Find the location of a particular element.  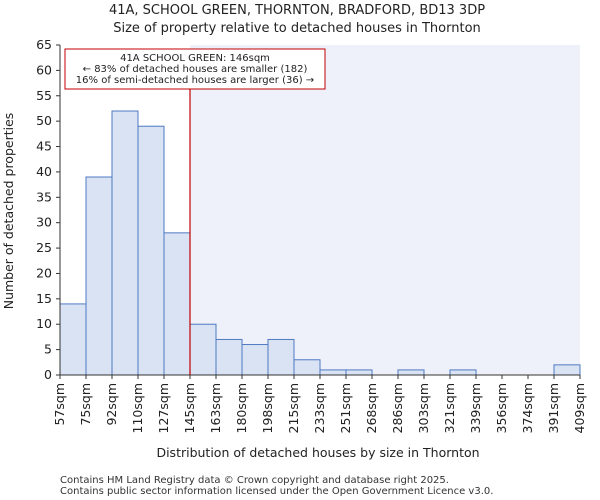

x-tick-label: 127sqm is located at coordinates (163, 408).